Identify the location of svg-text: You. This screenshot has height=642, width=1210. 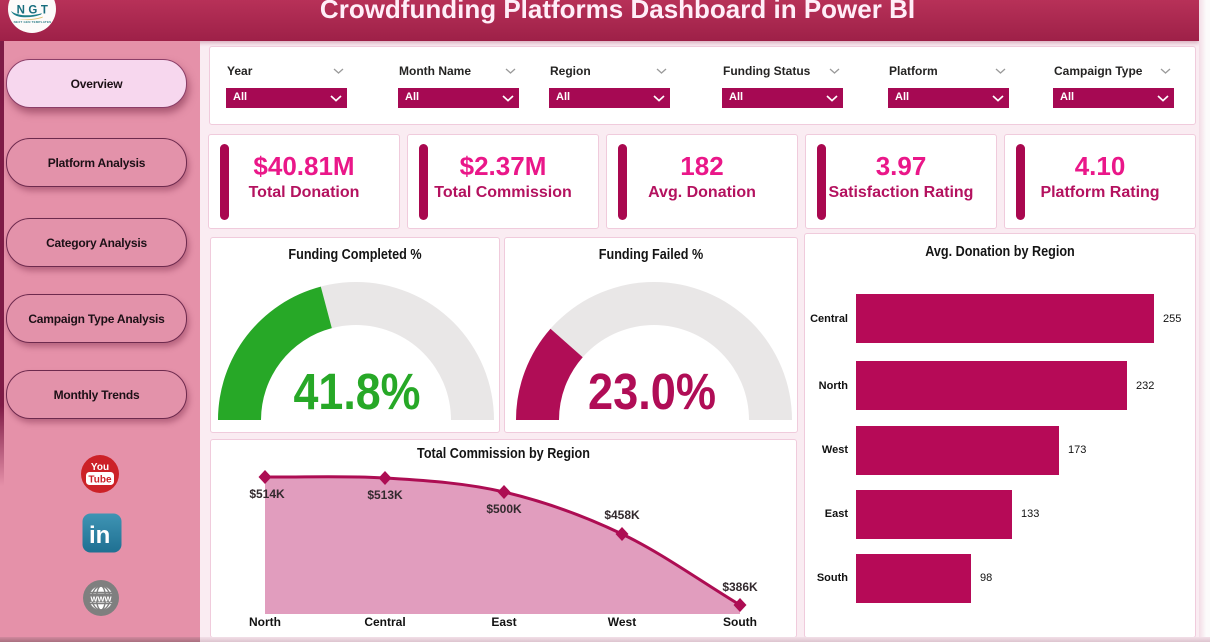
(100, 467).